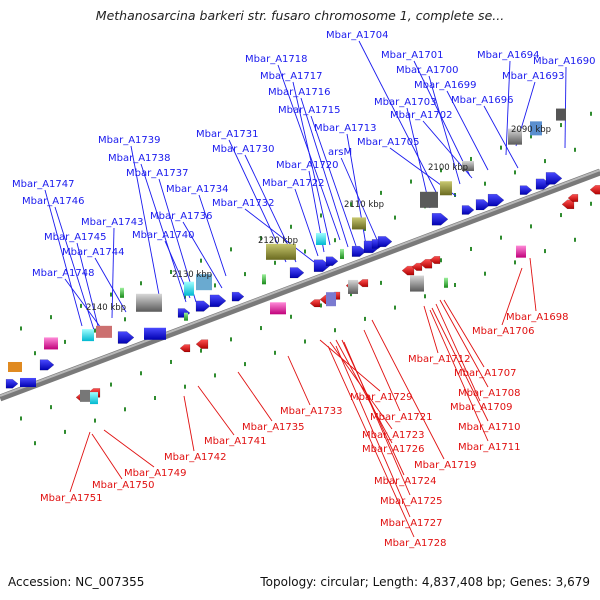 This screenshot has width=600, height=600. I want to click on kbp-label: 2120 kbp, so click(278, 241).